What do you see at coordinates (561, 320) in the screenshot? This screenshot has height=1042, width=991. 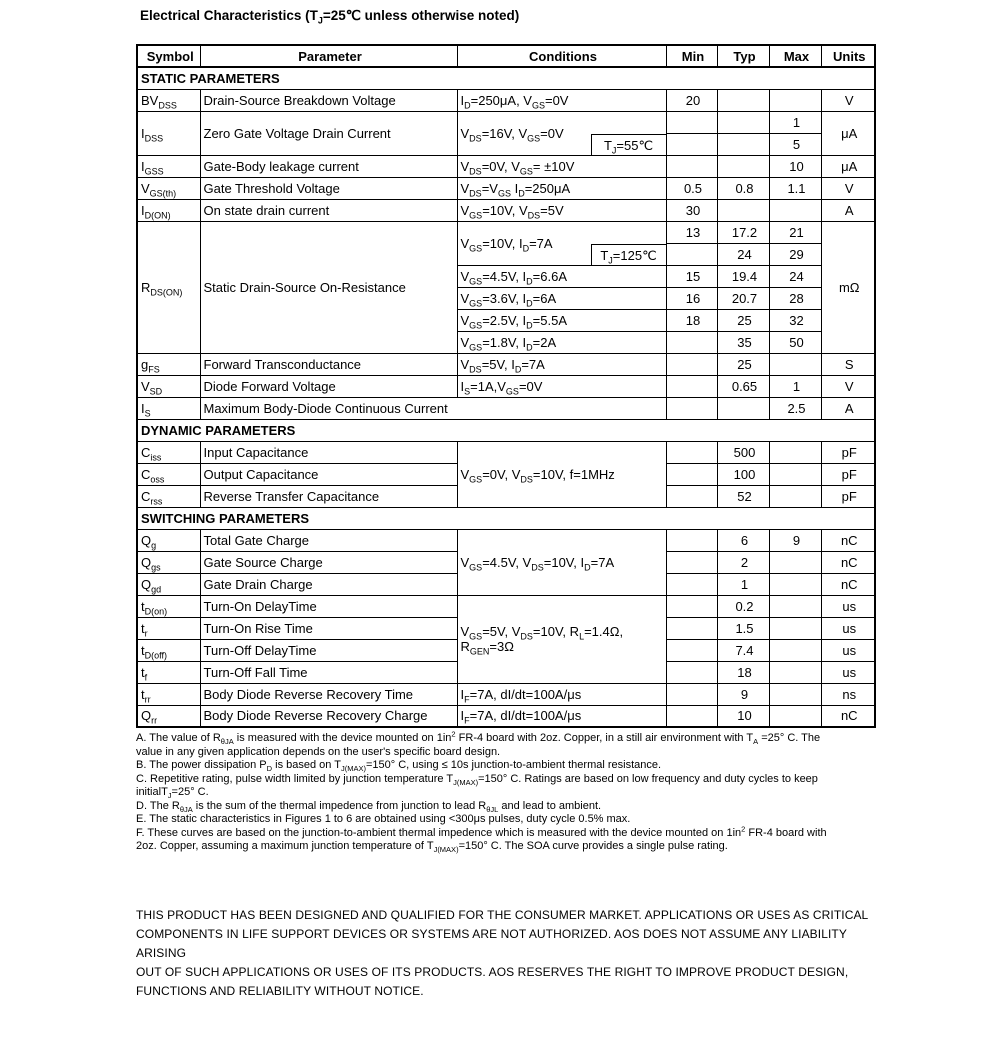 I see `conditions-cell: VGS=2.5V, ID=5.5A` at bounding box center [561, 320].